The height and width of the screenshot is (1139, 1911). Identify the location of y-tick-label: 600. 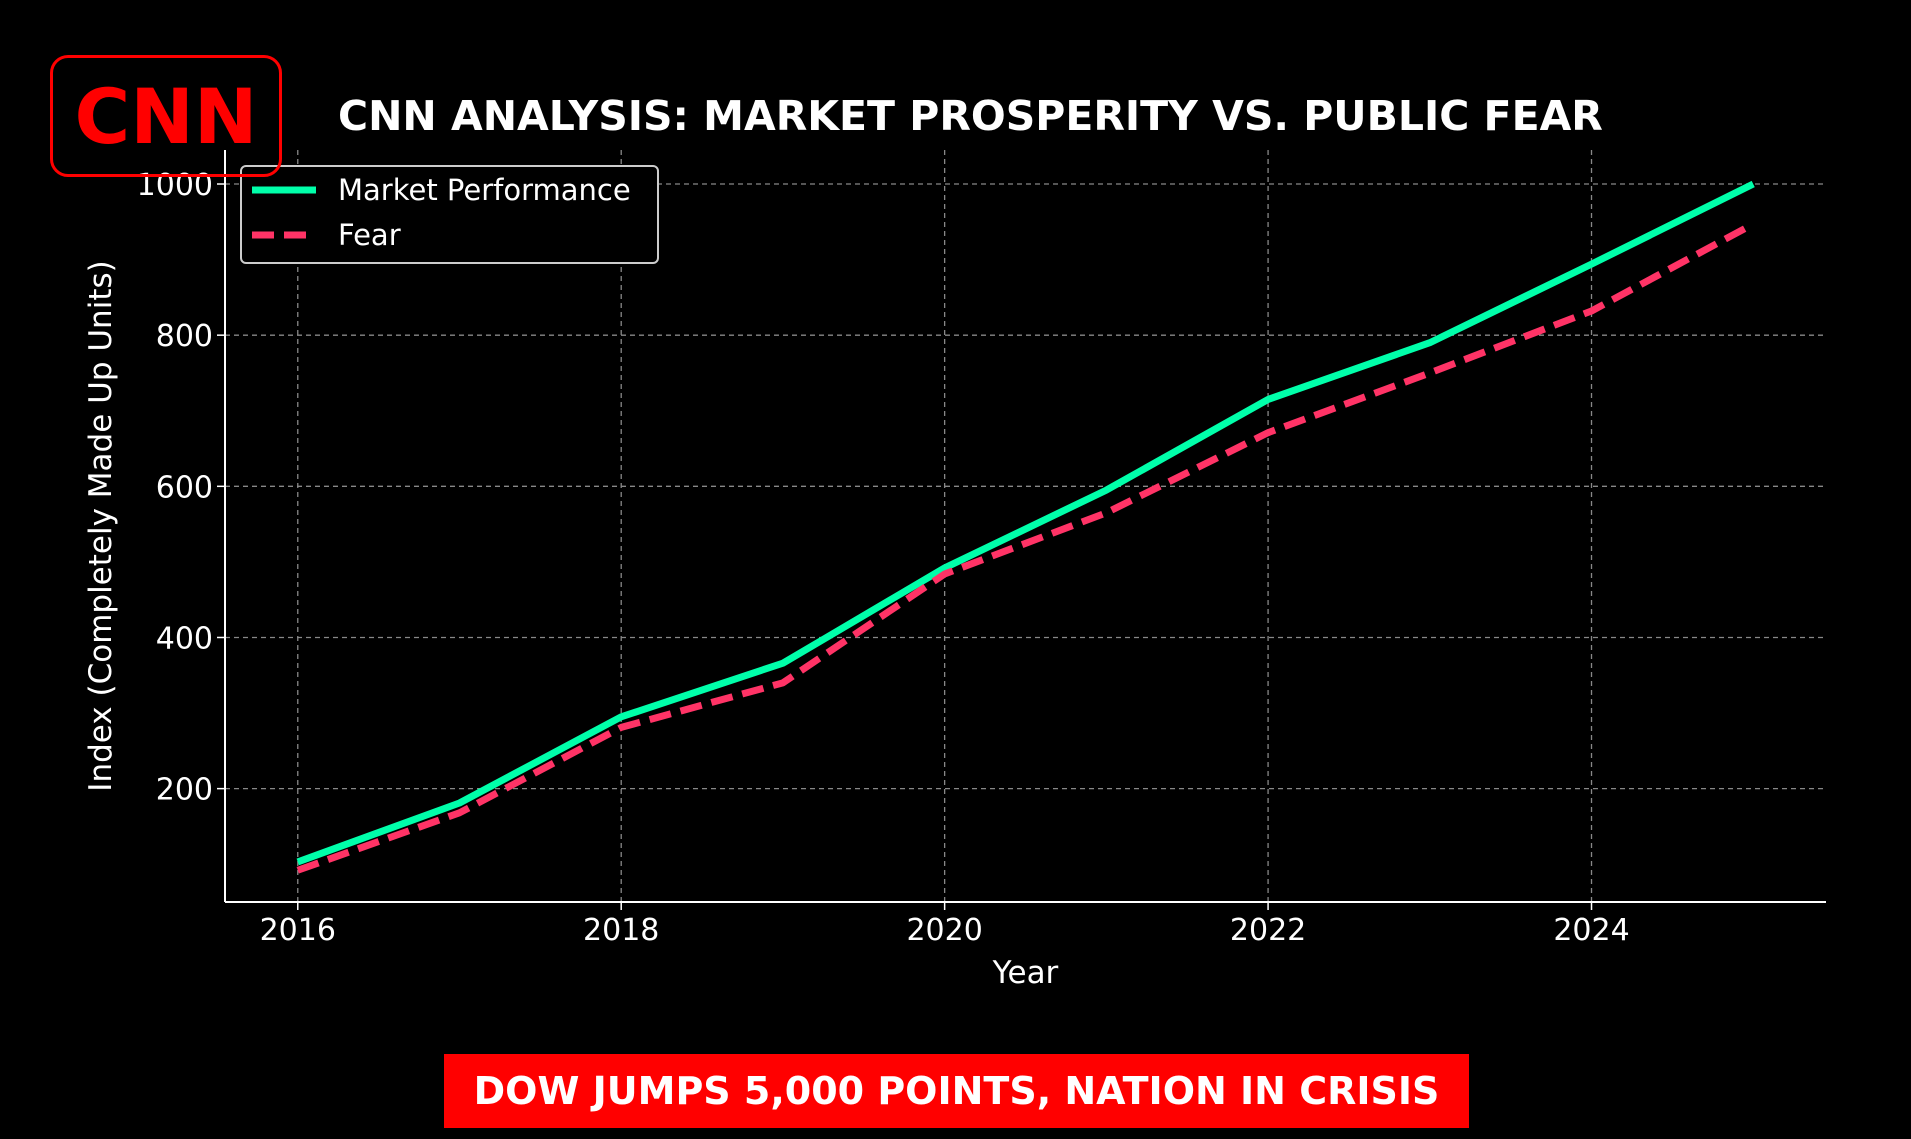
(184, 487).